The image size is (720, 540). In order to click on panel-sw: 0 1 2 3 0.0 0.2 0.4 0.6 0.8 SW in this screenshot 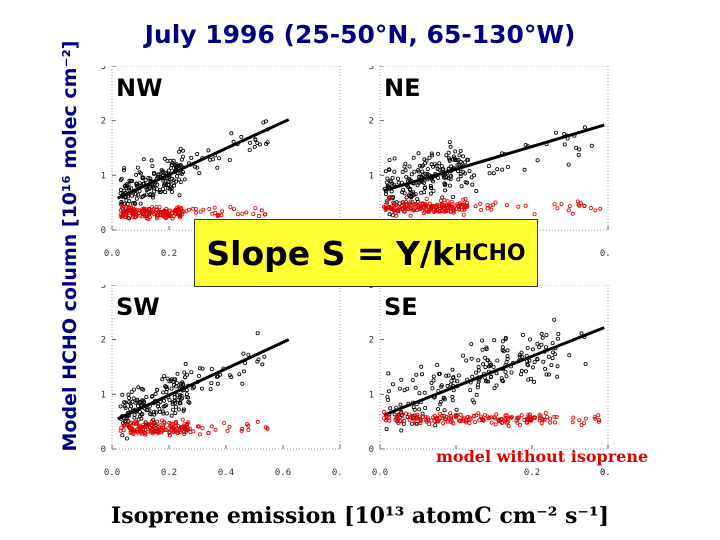, I will do `click(217, 387)`.